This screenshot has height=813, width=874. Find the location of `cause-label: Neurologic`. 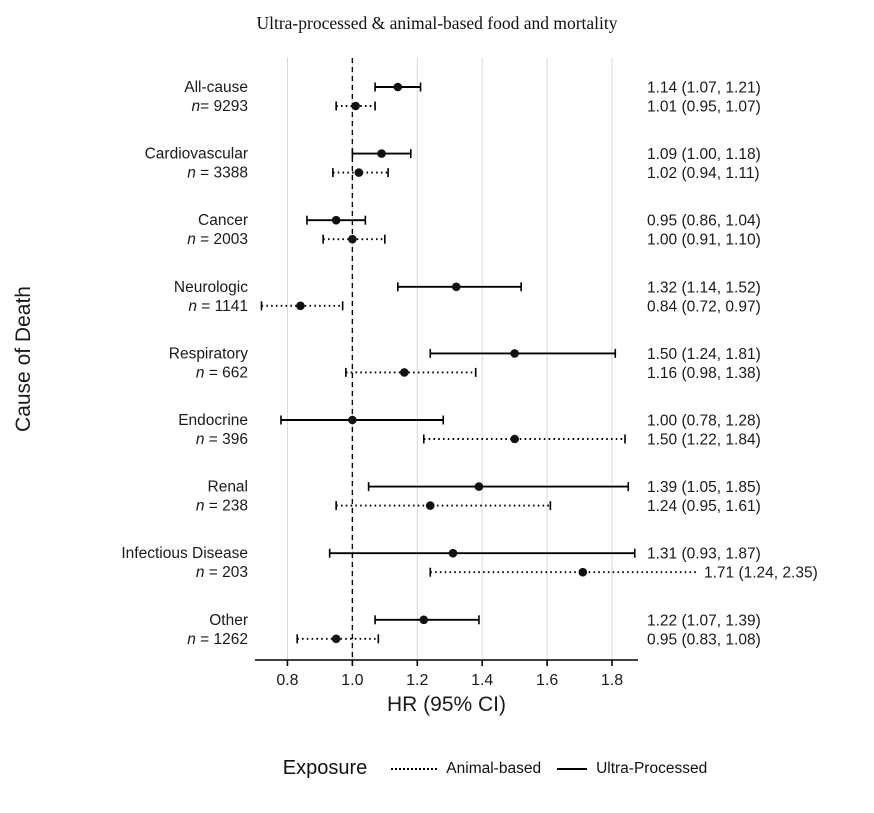

cause-label: Neurologic is located at coordinates (211, 287).